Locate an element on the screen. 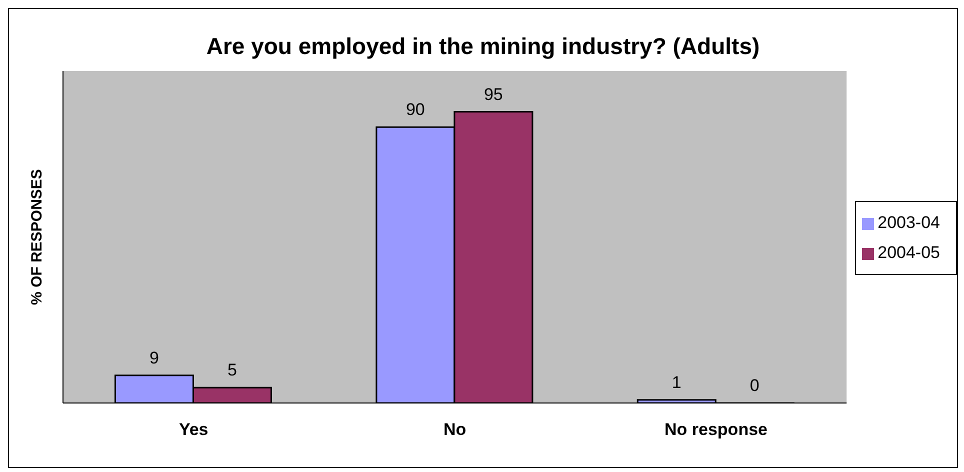 The width and height of the screenshot is (964, 472). chart-title: Are you employed in the mining industry? (Adults) is located at coordinates (483, 46).